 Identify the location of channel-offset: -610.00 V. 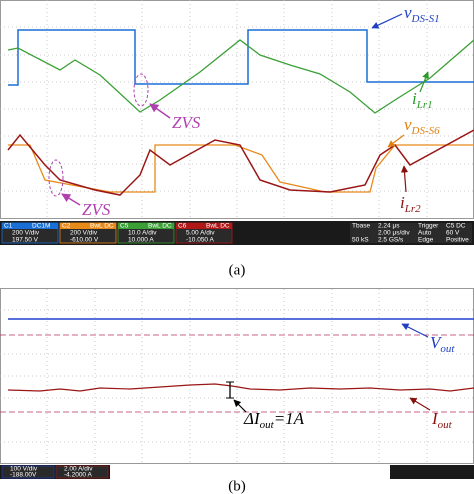
(84, 240).